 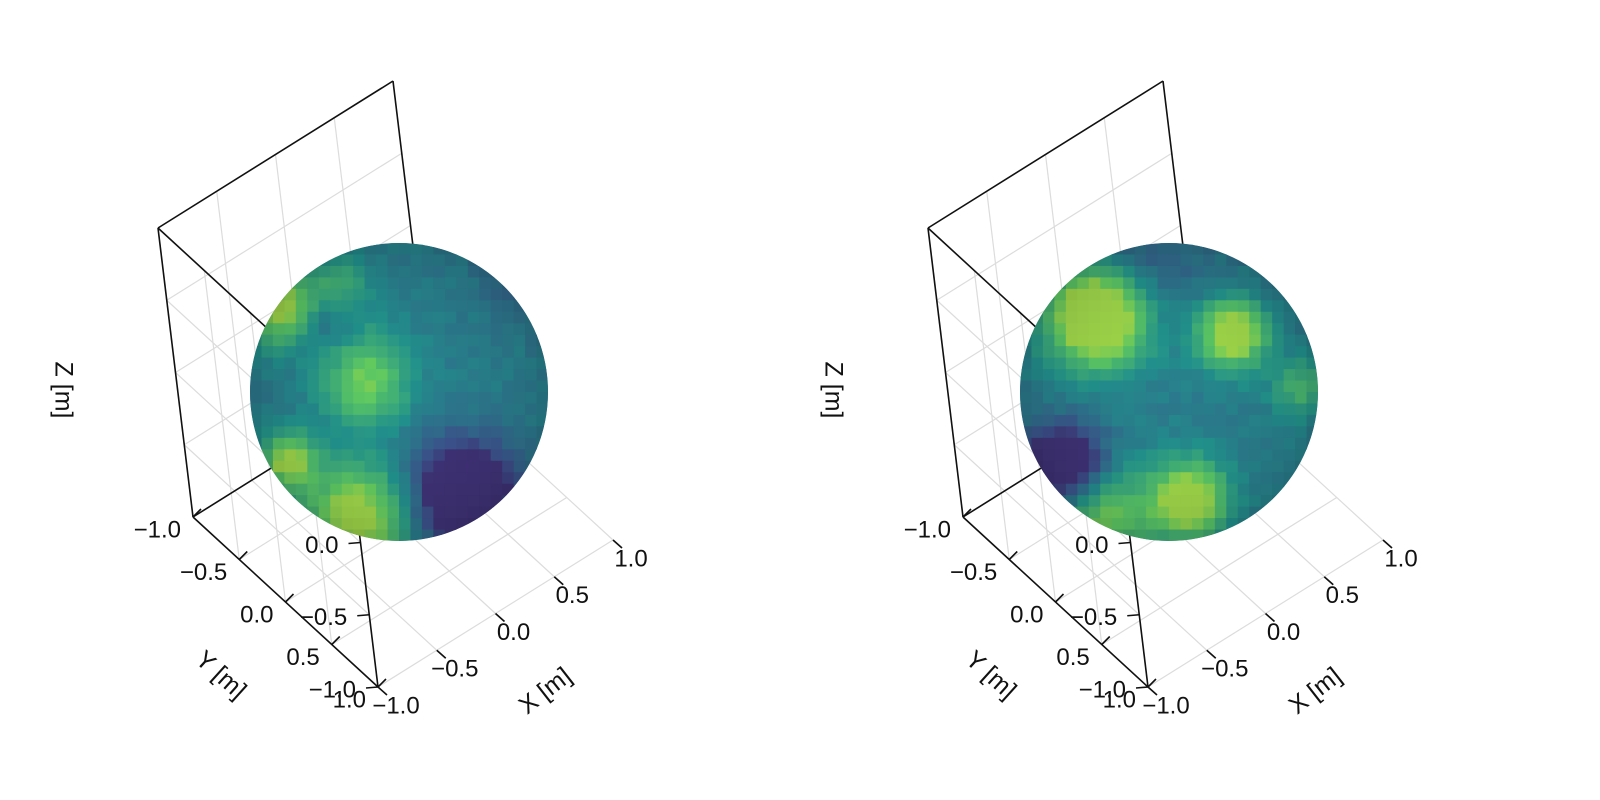 What do you see at coordinates (289, 598) in the screenshot?
I see `y-tick` at bounding box center [289, 598].